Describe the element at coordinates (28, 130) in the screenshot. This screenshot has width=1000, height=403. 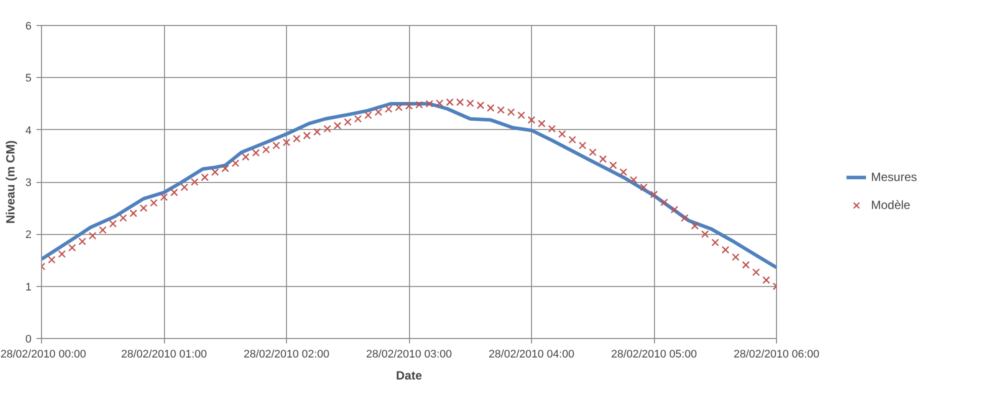
I see `y-tick-label: 4` at that location.